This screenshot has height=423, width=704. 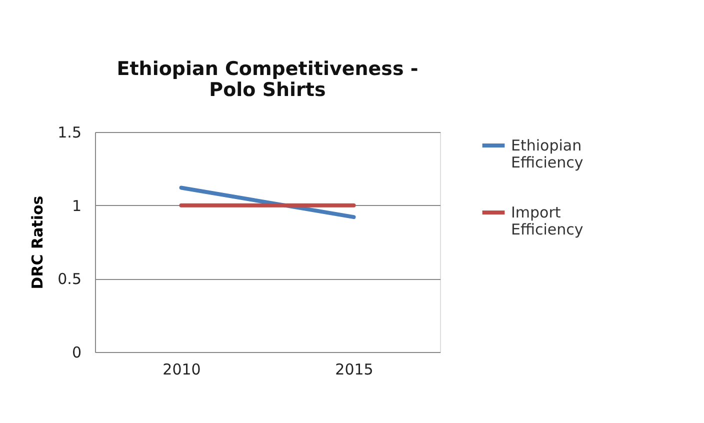 I want to click on y-tick-label: 1.5, so click(x=70, y=133).